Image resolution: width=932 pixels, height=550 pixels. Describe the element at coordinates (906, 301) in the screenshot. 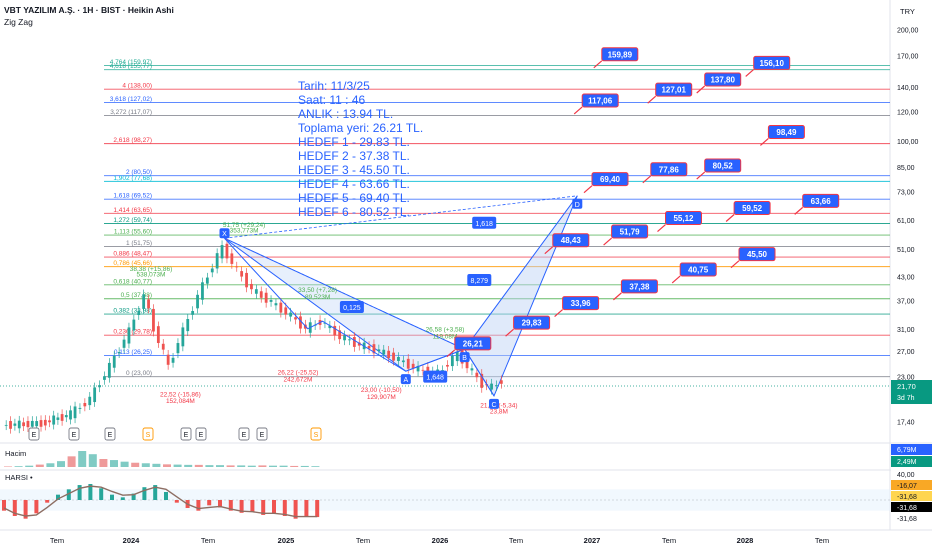

I see `y-tick-label: 37,00` at that location.